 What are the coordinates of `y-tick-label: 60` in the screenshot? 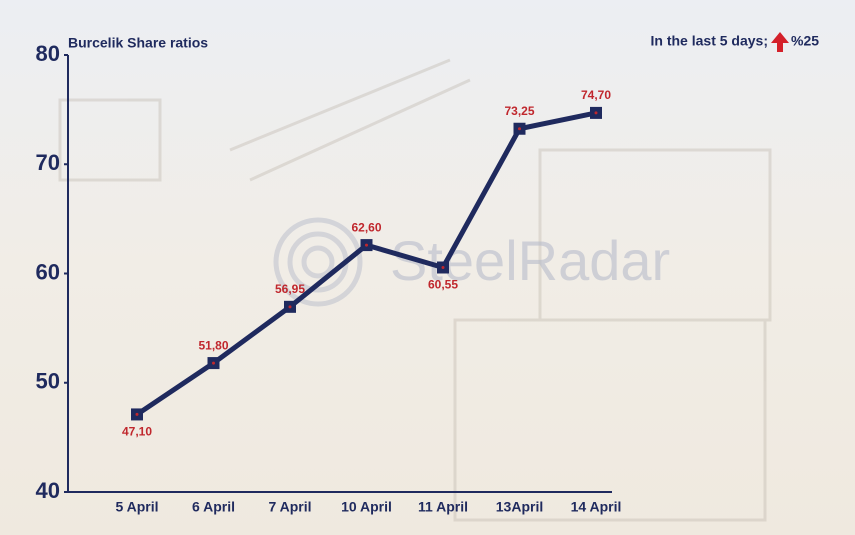 It's located at (48, 271).